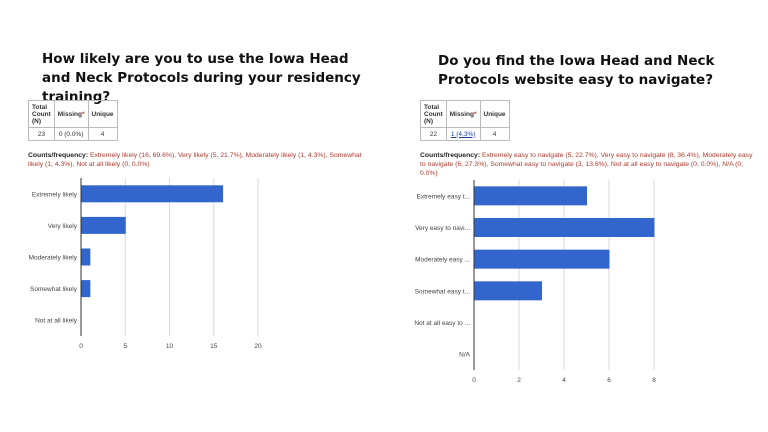  I want to click on missing-value: 1 (4.3%), so click(463, 134).